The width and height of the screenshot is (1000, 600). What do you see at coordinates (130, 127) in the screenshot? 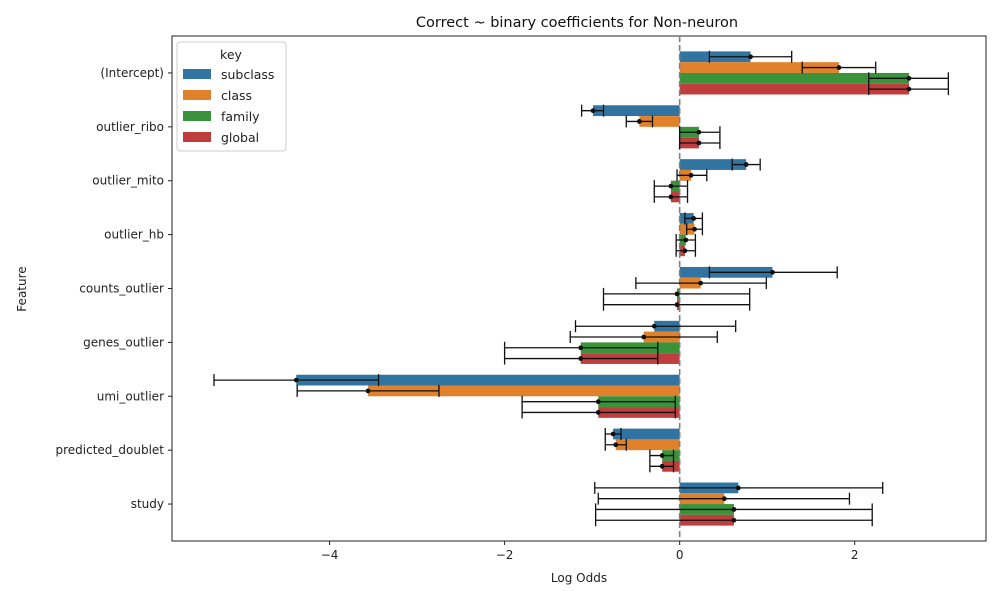
I see `y-tick-label: outlier_ribo` at bounding box center [130, 127].